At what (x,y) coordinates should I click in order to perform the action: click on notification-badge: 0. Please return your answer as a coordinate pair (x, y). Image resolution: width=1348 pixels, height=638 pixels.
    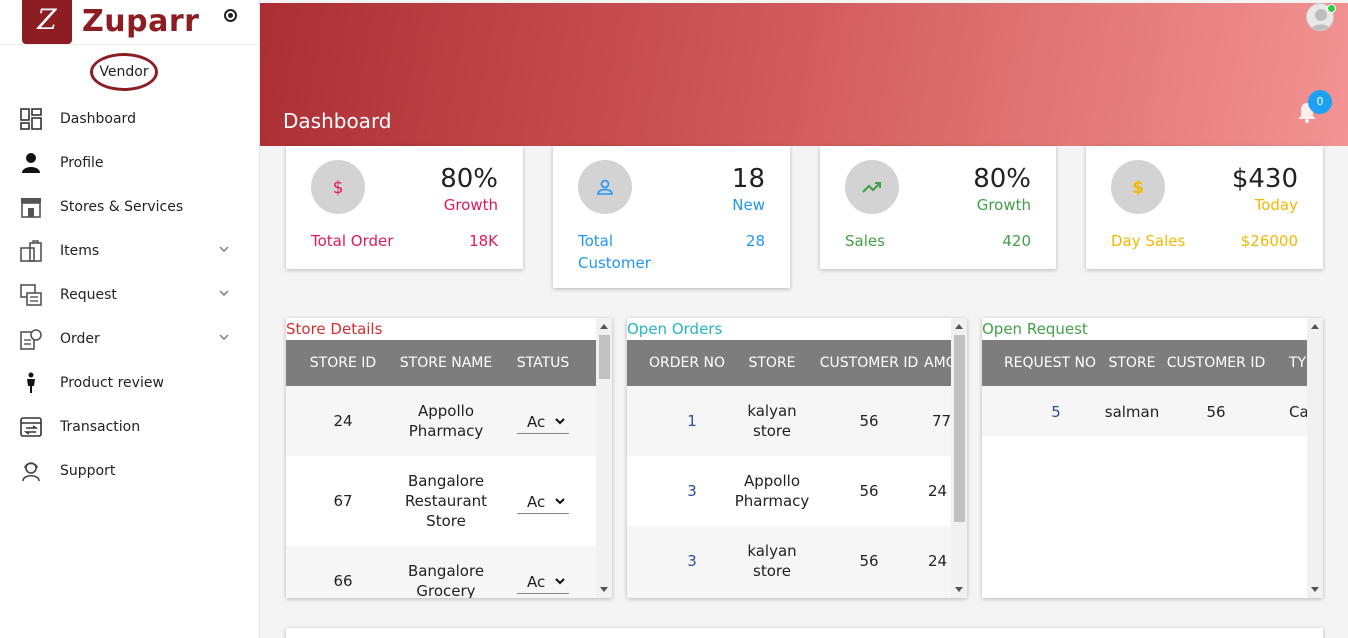
    Looking at the image, I should click on (1320, 102).